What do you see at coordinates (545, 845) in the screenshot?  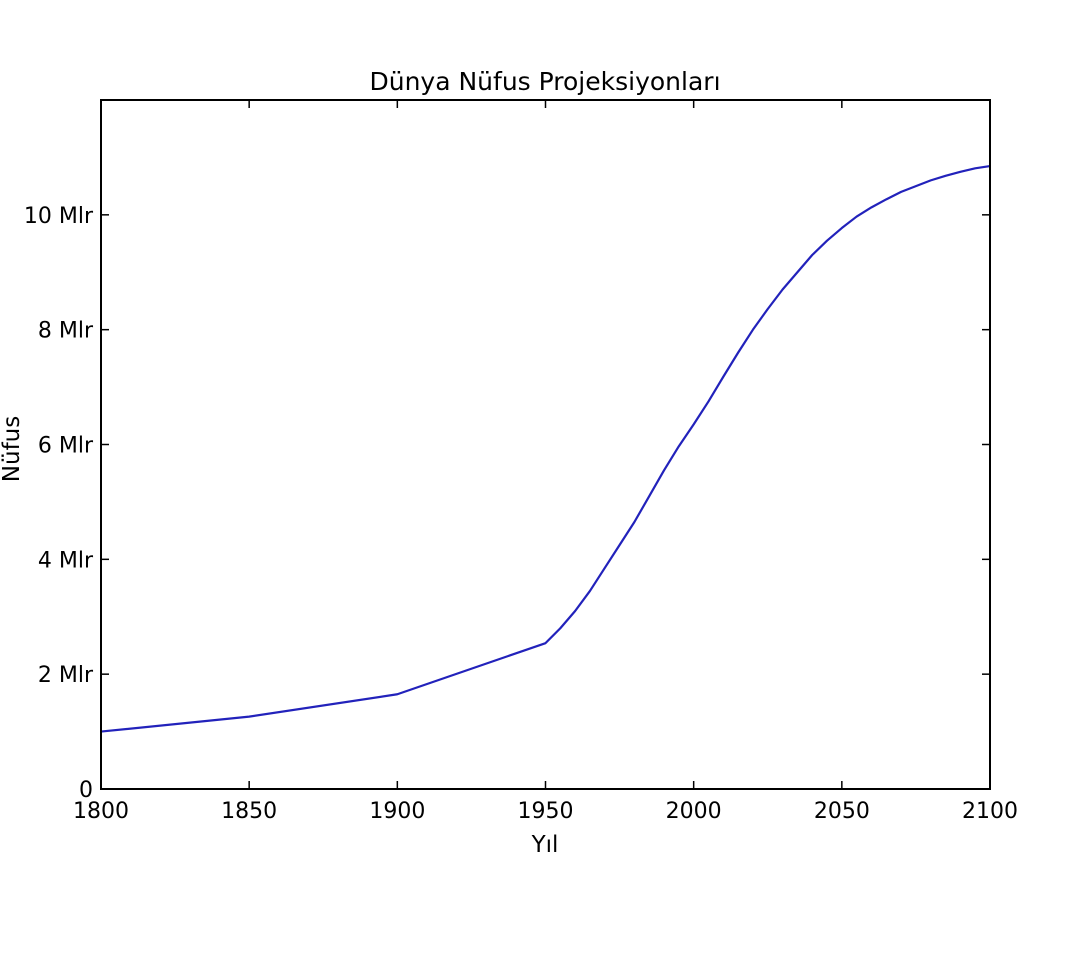 I see `x-axis-label: Yıl` at bounding box center [545, 845].